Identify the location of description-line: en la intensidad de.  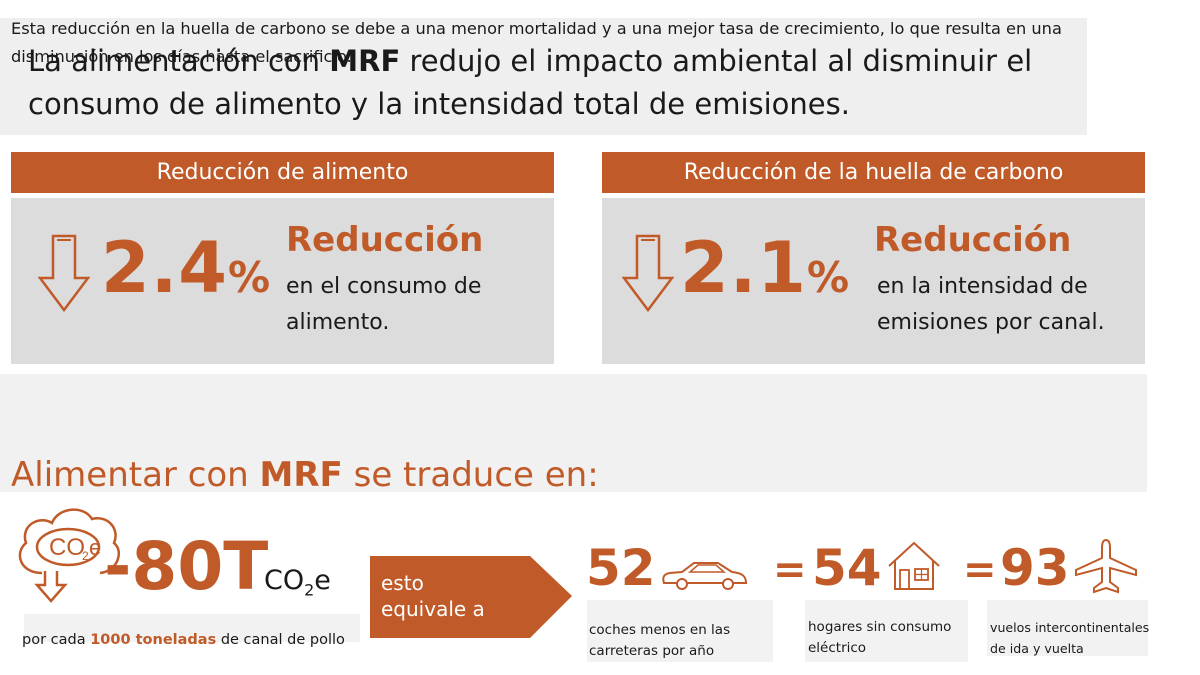
(982, 286).